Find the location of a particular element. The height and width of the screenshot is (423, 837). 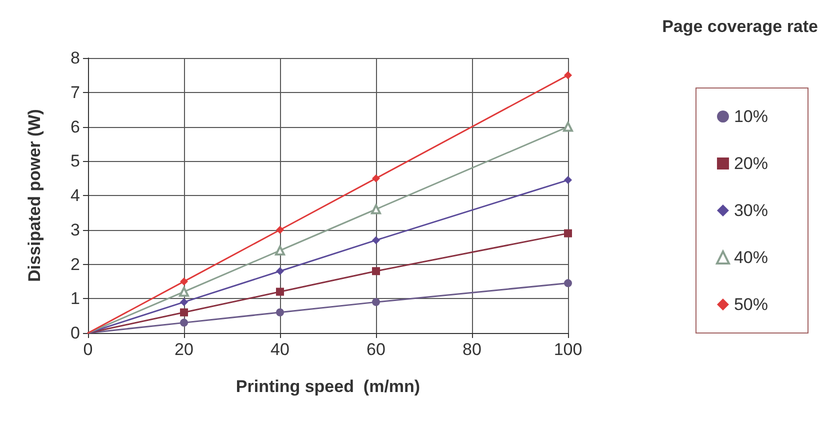

y-tick-label: 3 is located at coordinates (75, 230).